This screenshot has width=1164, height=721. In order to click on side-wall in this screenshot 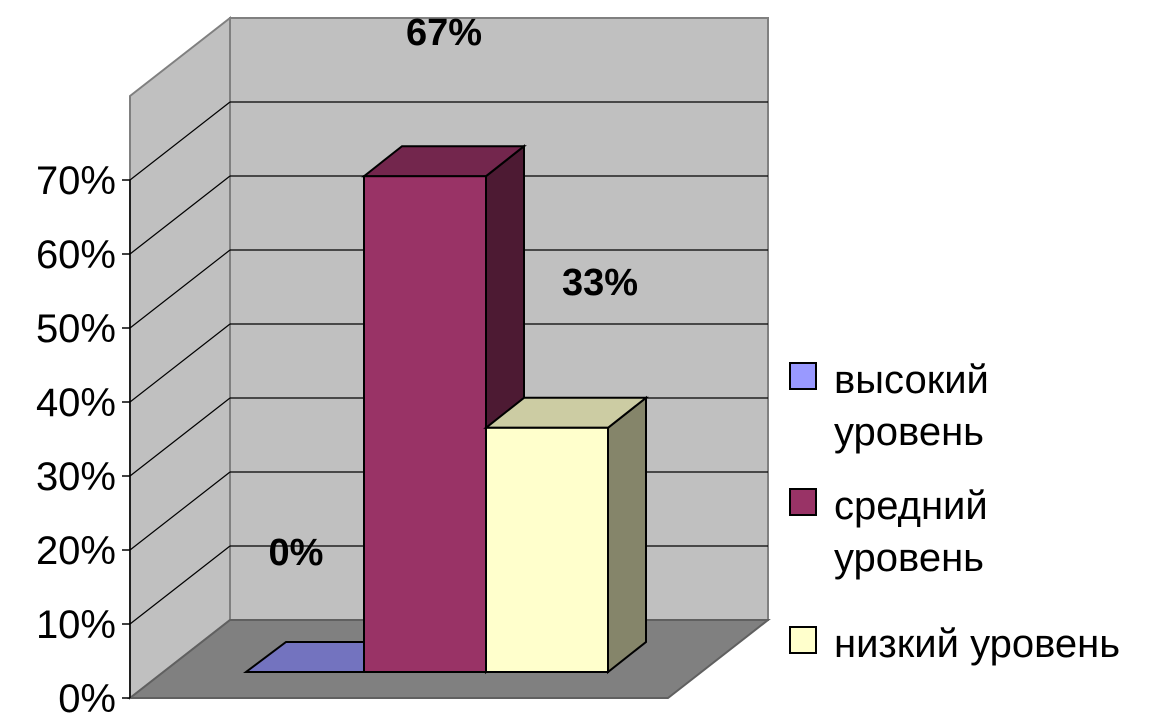, I will do `click(180, 358)`.